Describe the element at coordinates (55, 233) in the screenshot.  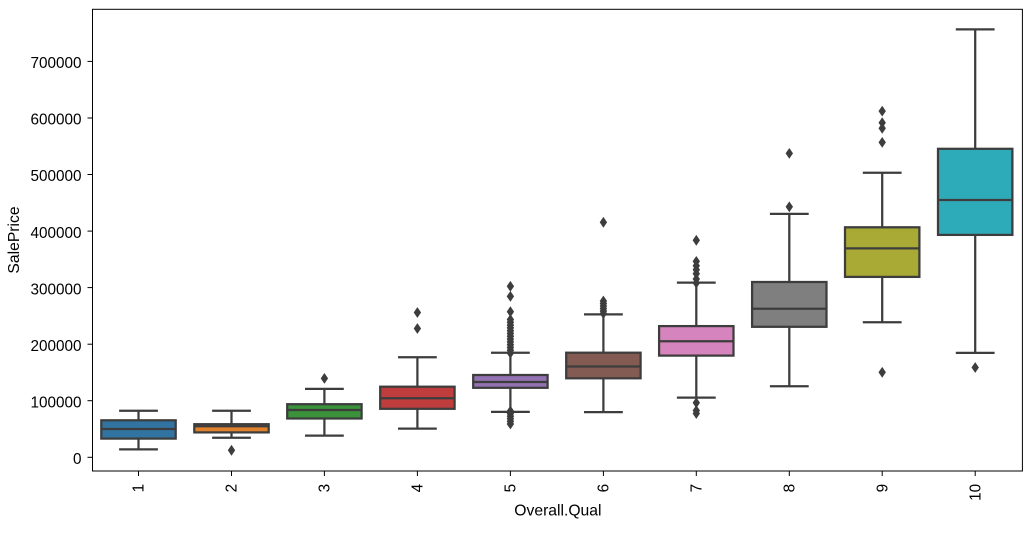
I see `svg-text: 400000` at that location.